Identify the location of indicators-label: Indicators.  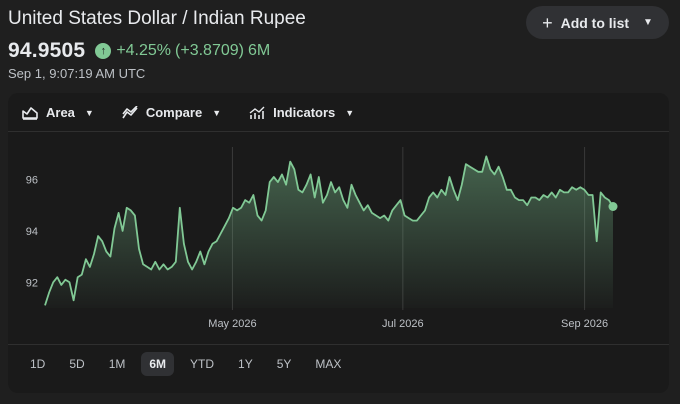
(304, 112).